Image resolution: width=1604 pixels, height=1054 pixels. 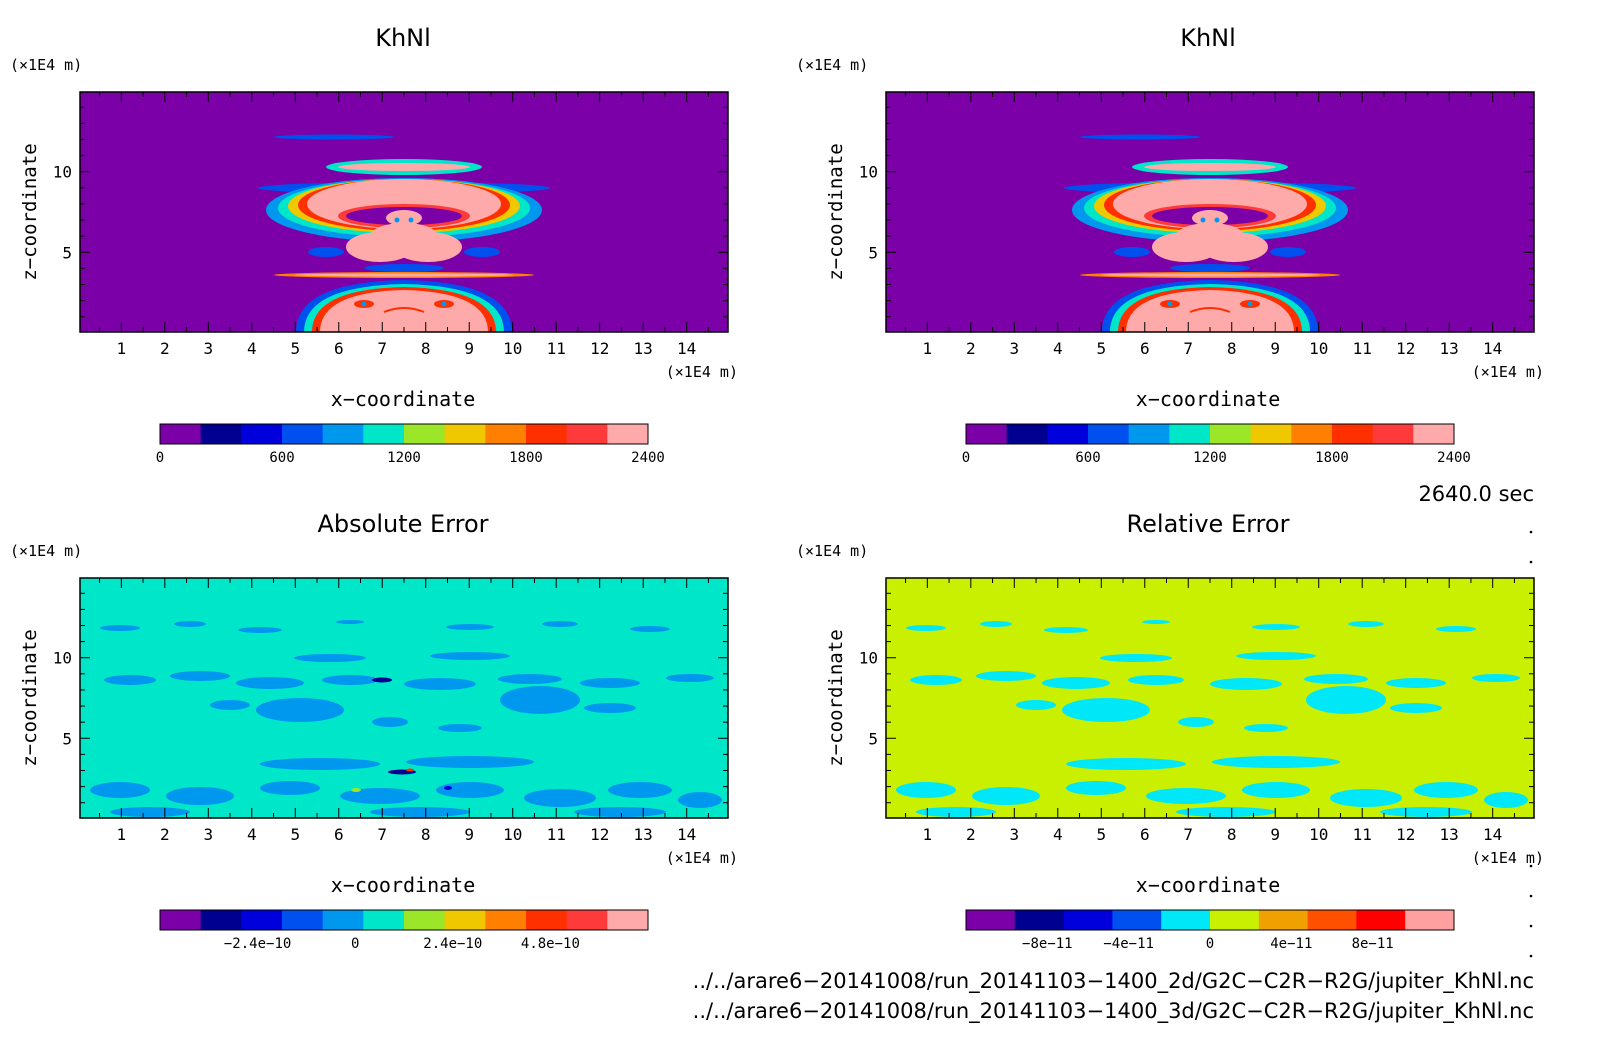 I want to click on colorbar-tick-label: 8e−11, so click(x=1373, y=944).